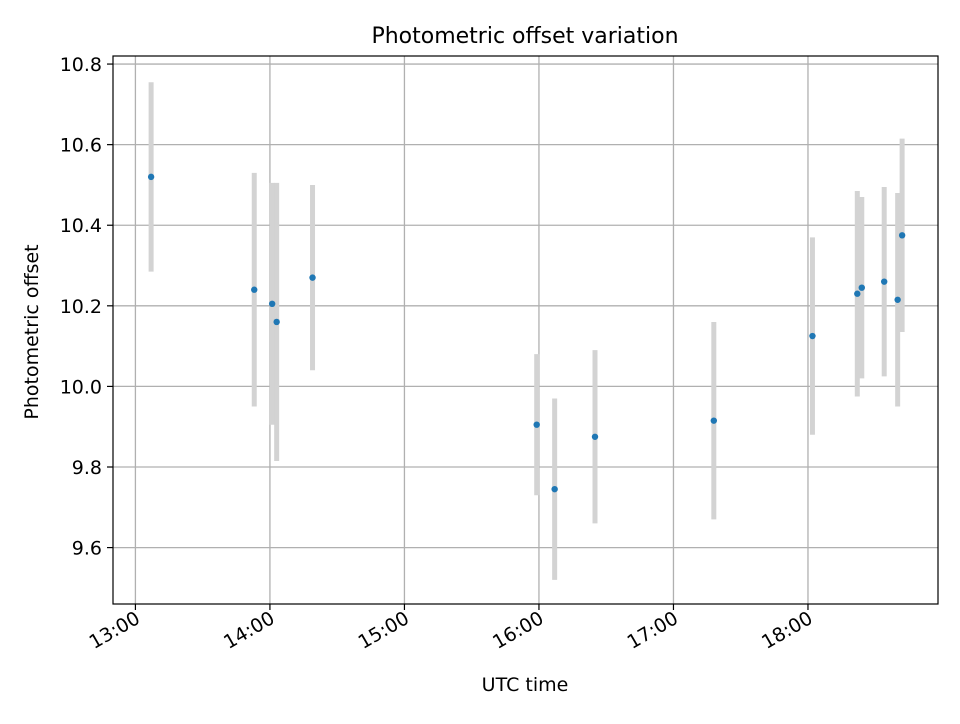 Image resolution: width=960 pixels, height=724 pixels. Describe the element at coordinates (518, 630) in the screenshot. I see `x-tick-label: 16:00` at that location.